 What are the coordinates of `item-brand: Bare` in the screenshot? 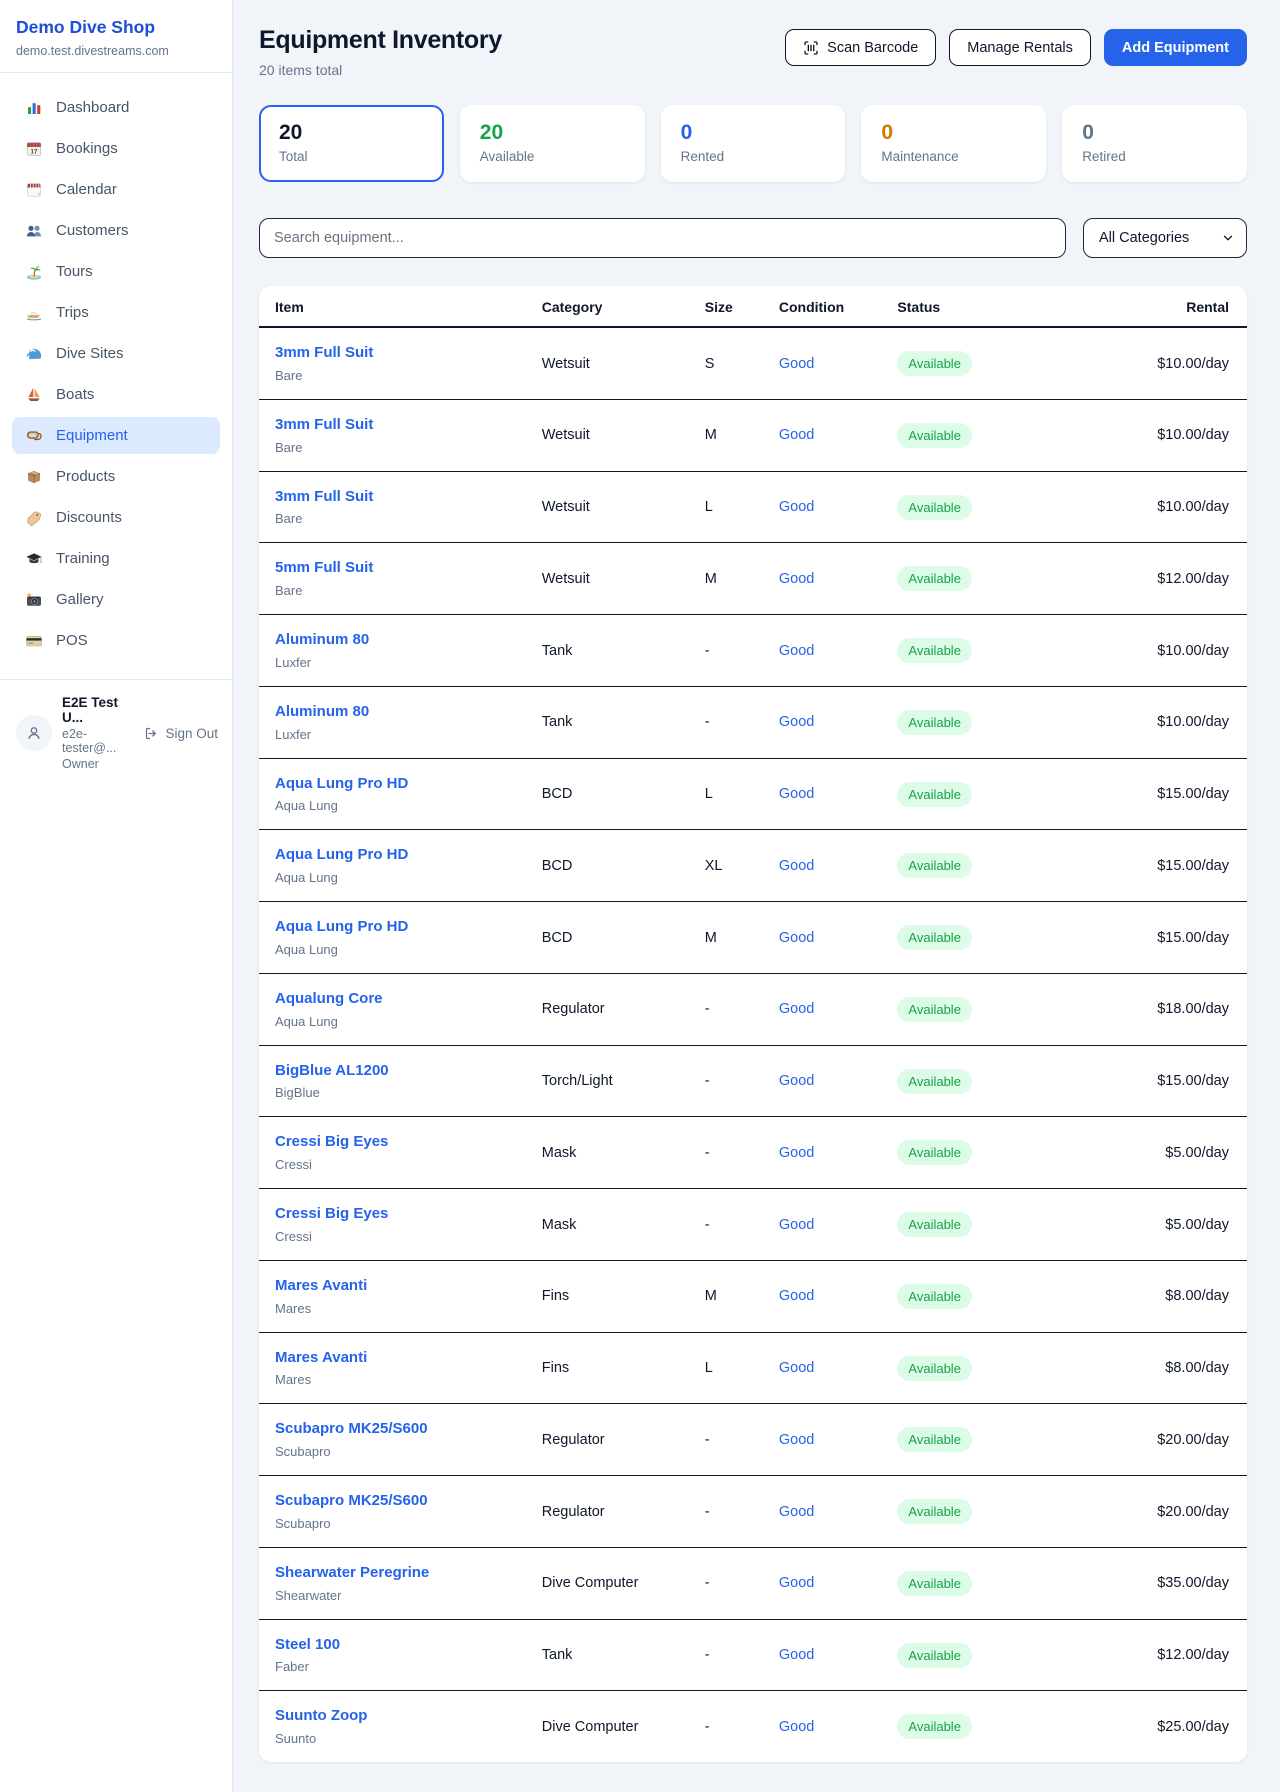 It's located at (289, 519).